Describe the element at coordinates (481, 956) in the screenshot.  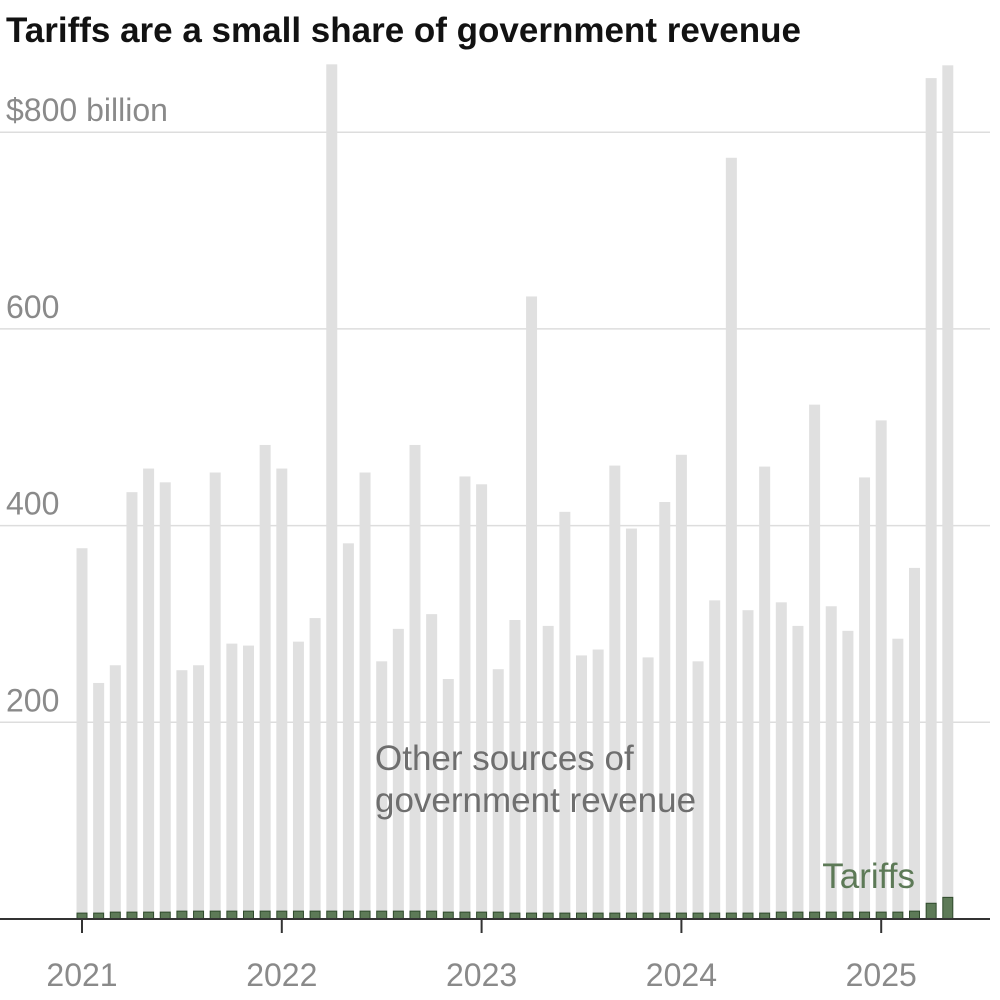
I see `x-axis-ticks: 2021 2022 2023 2024 2025` at that location.